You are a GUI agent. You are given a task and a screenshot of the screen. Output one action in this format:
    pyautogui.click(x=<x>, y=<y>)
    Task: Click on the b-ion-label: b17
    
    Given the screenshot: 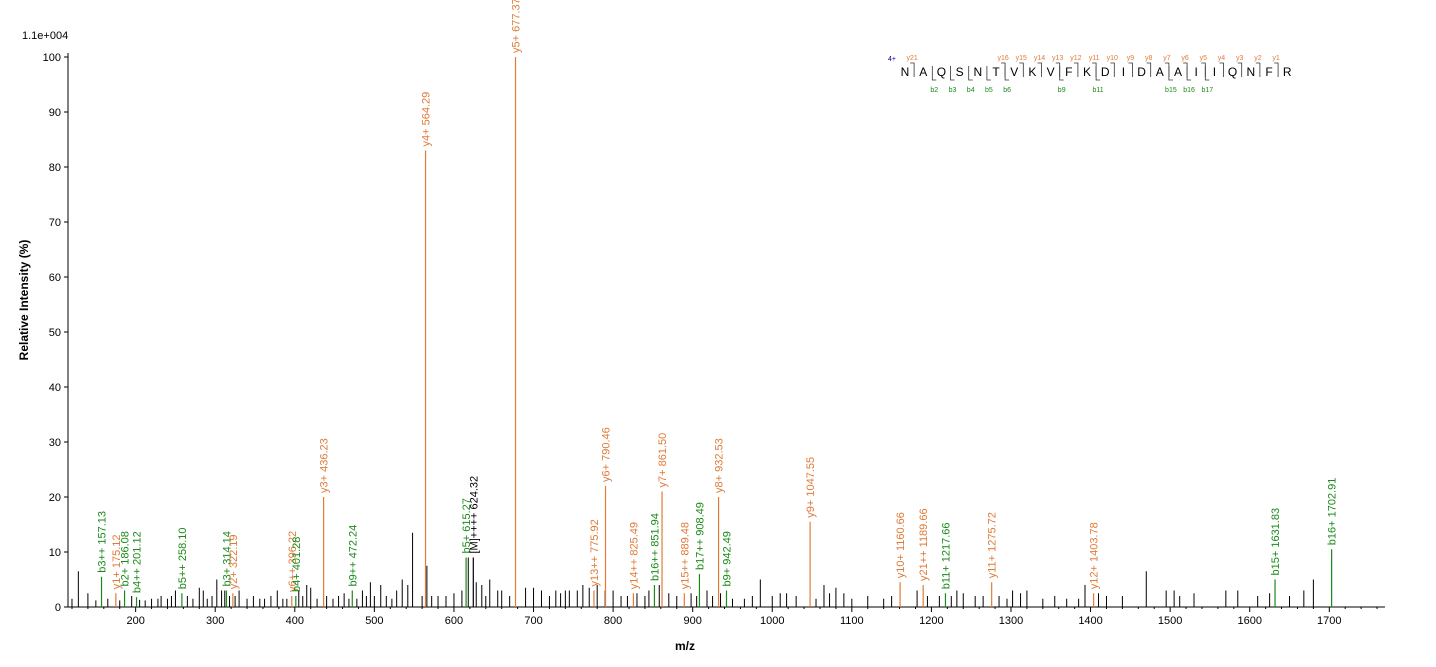 What is the action you would take?
    pyautogui.click(x=1207, y=90)
    